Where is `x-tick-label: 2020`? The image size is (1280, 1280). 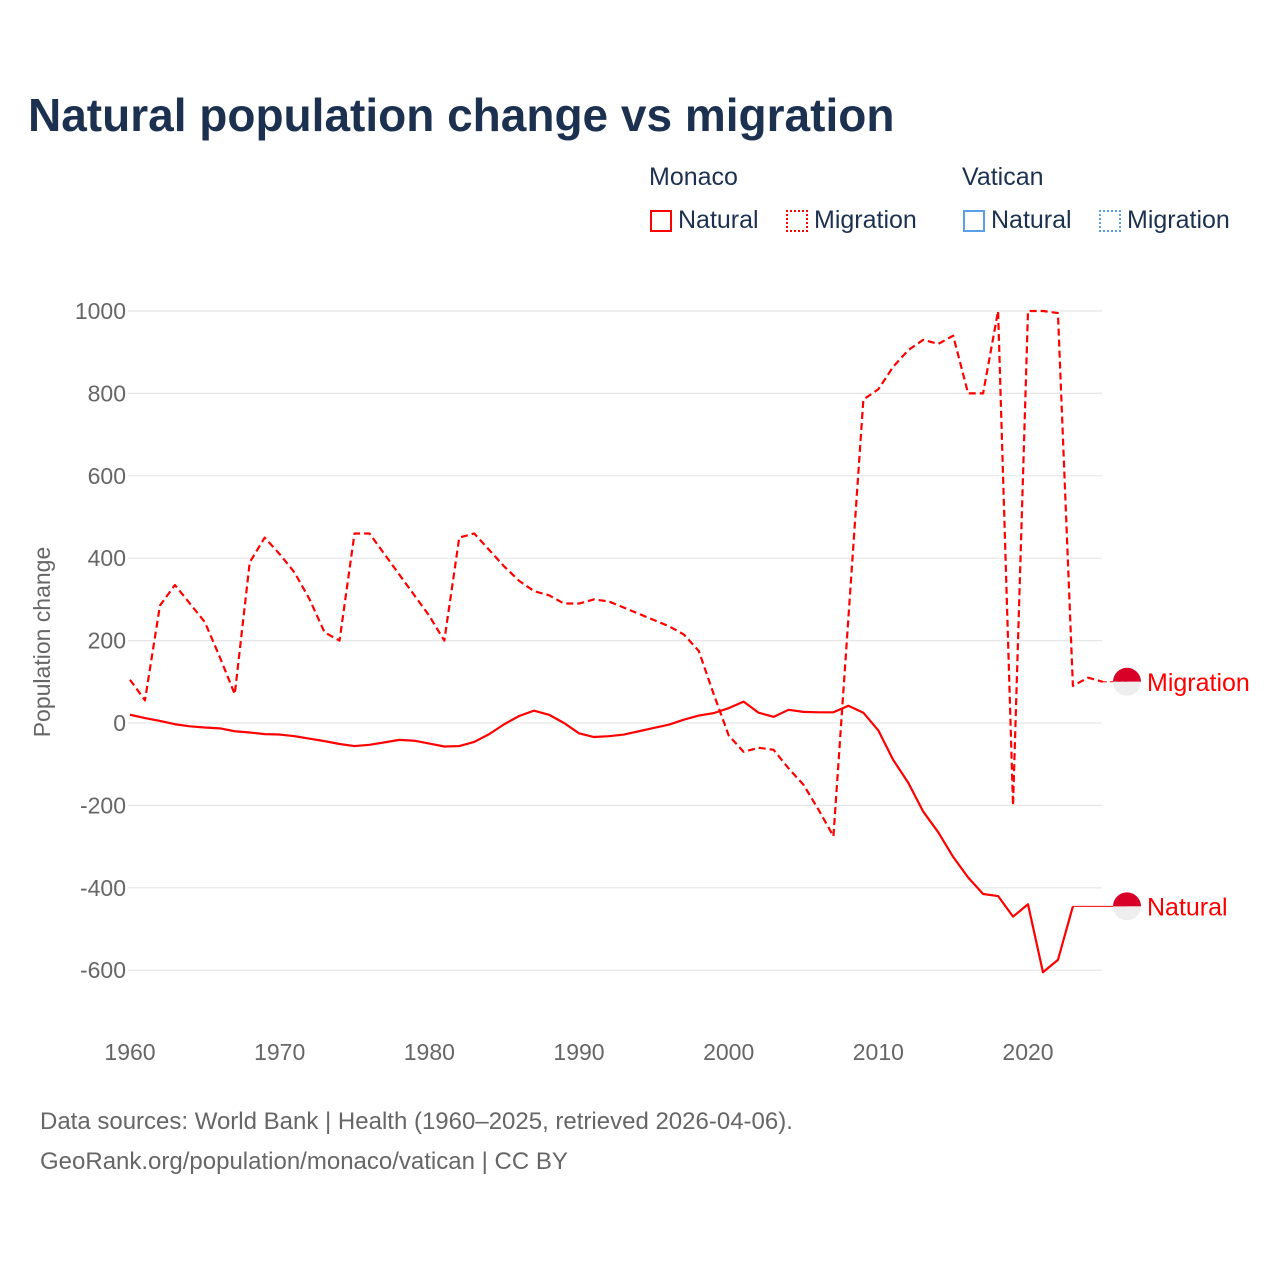 x-tick-label: 2020 is located at coordinates (1027, 1052).